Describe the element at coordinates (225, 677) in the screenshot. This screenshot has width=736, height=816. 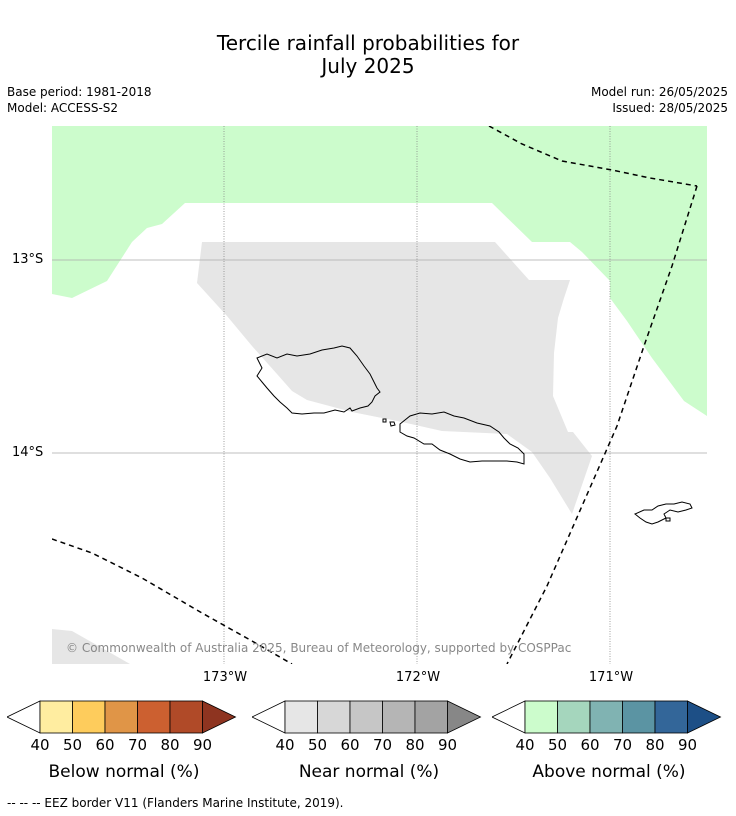
I see `lon-label-173w: 173°W` at that location.